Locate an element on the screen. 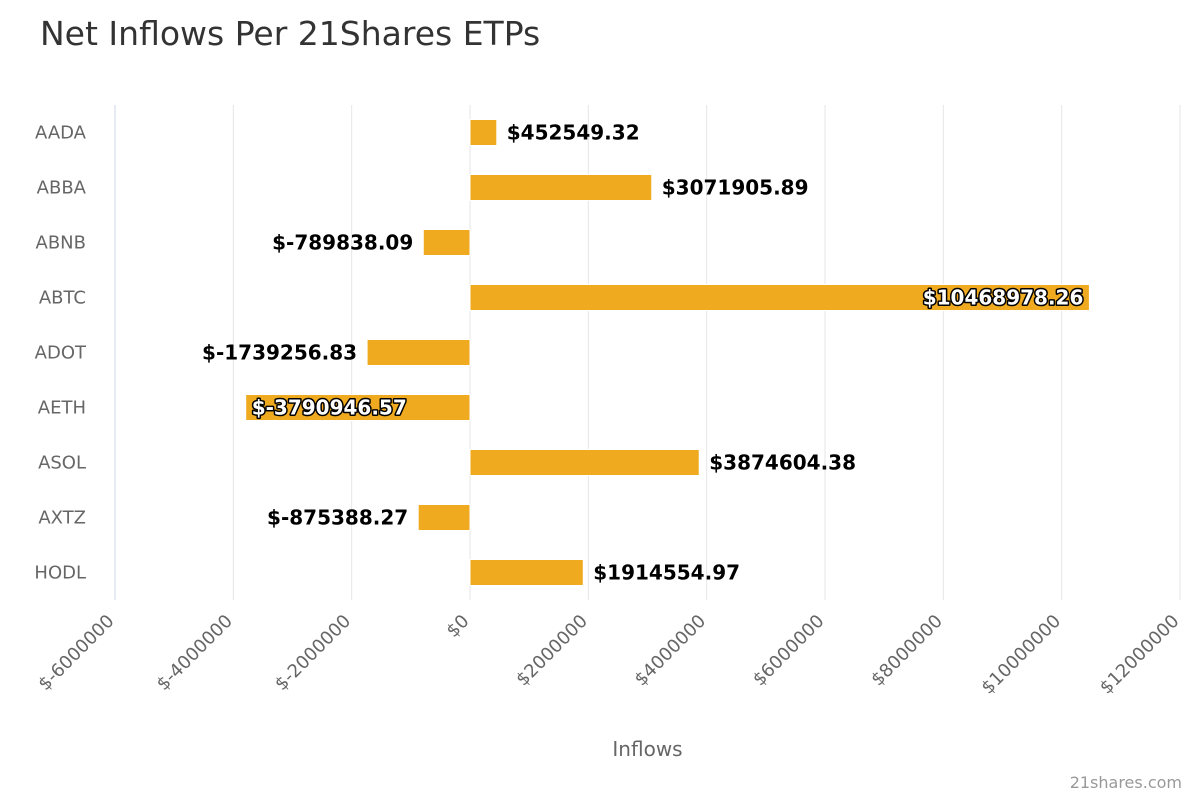 The image size is (1200, 800). data-label: $3874604.38 is located at coordinates (782, 463).